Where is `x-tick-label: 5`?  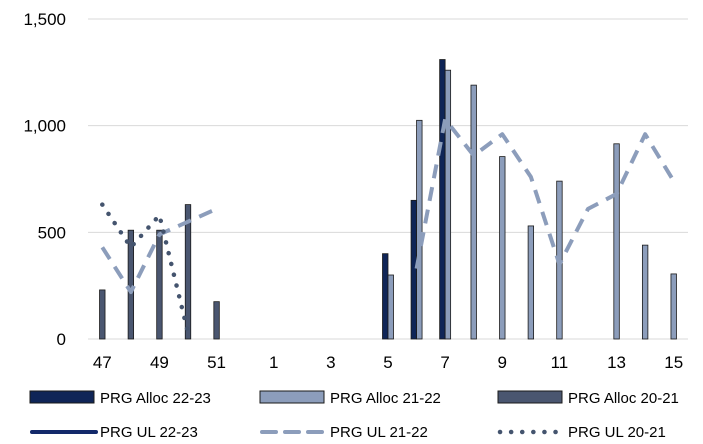 x-tick-label: 5 is located at coordinates (387, 362).